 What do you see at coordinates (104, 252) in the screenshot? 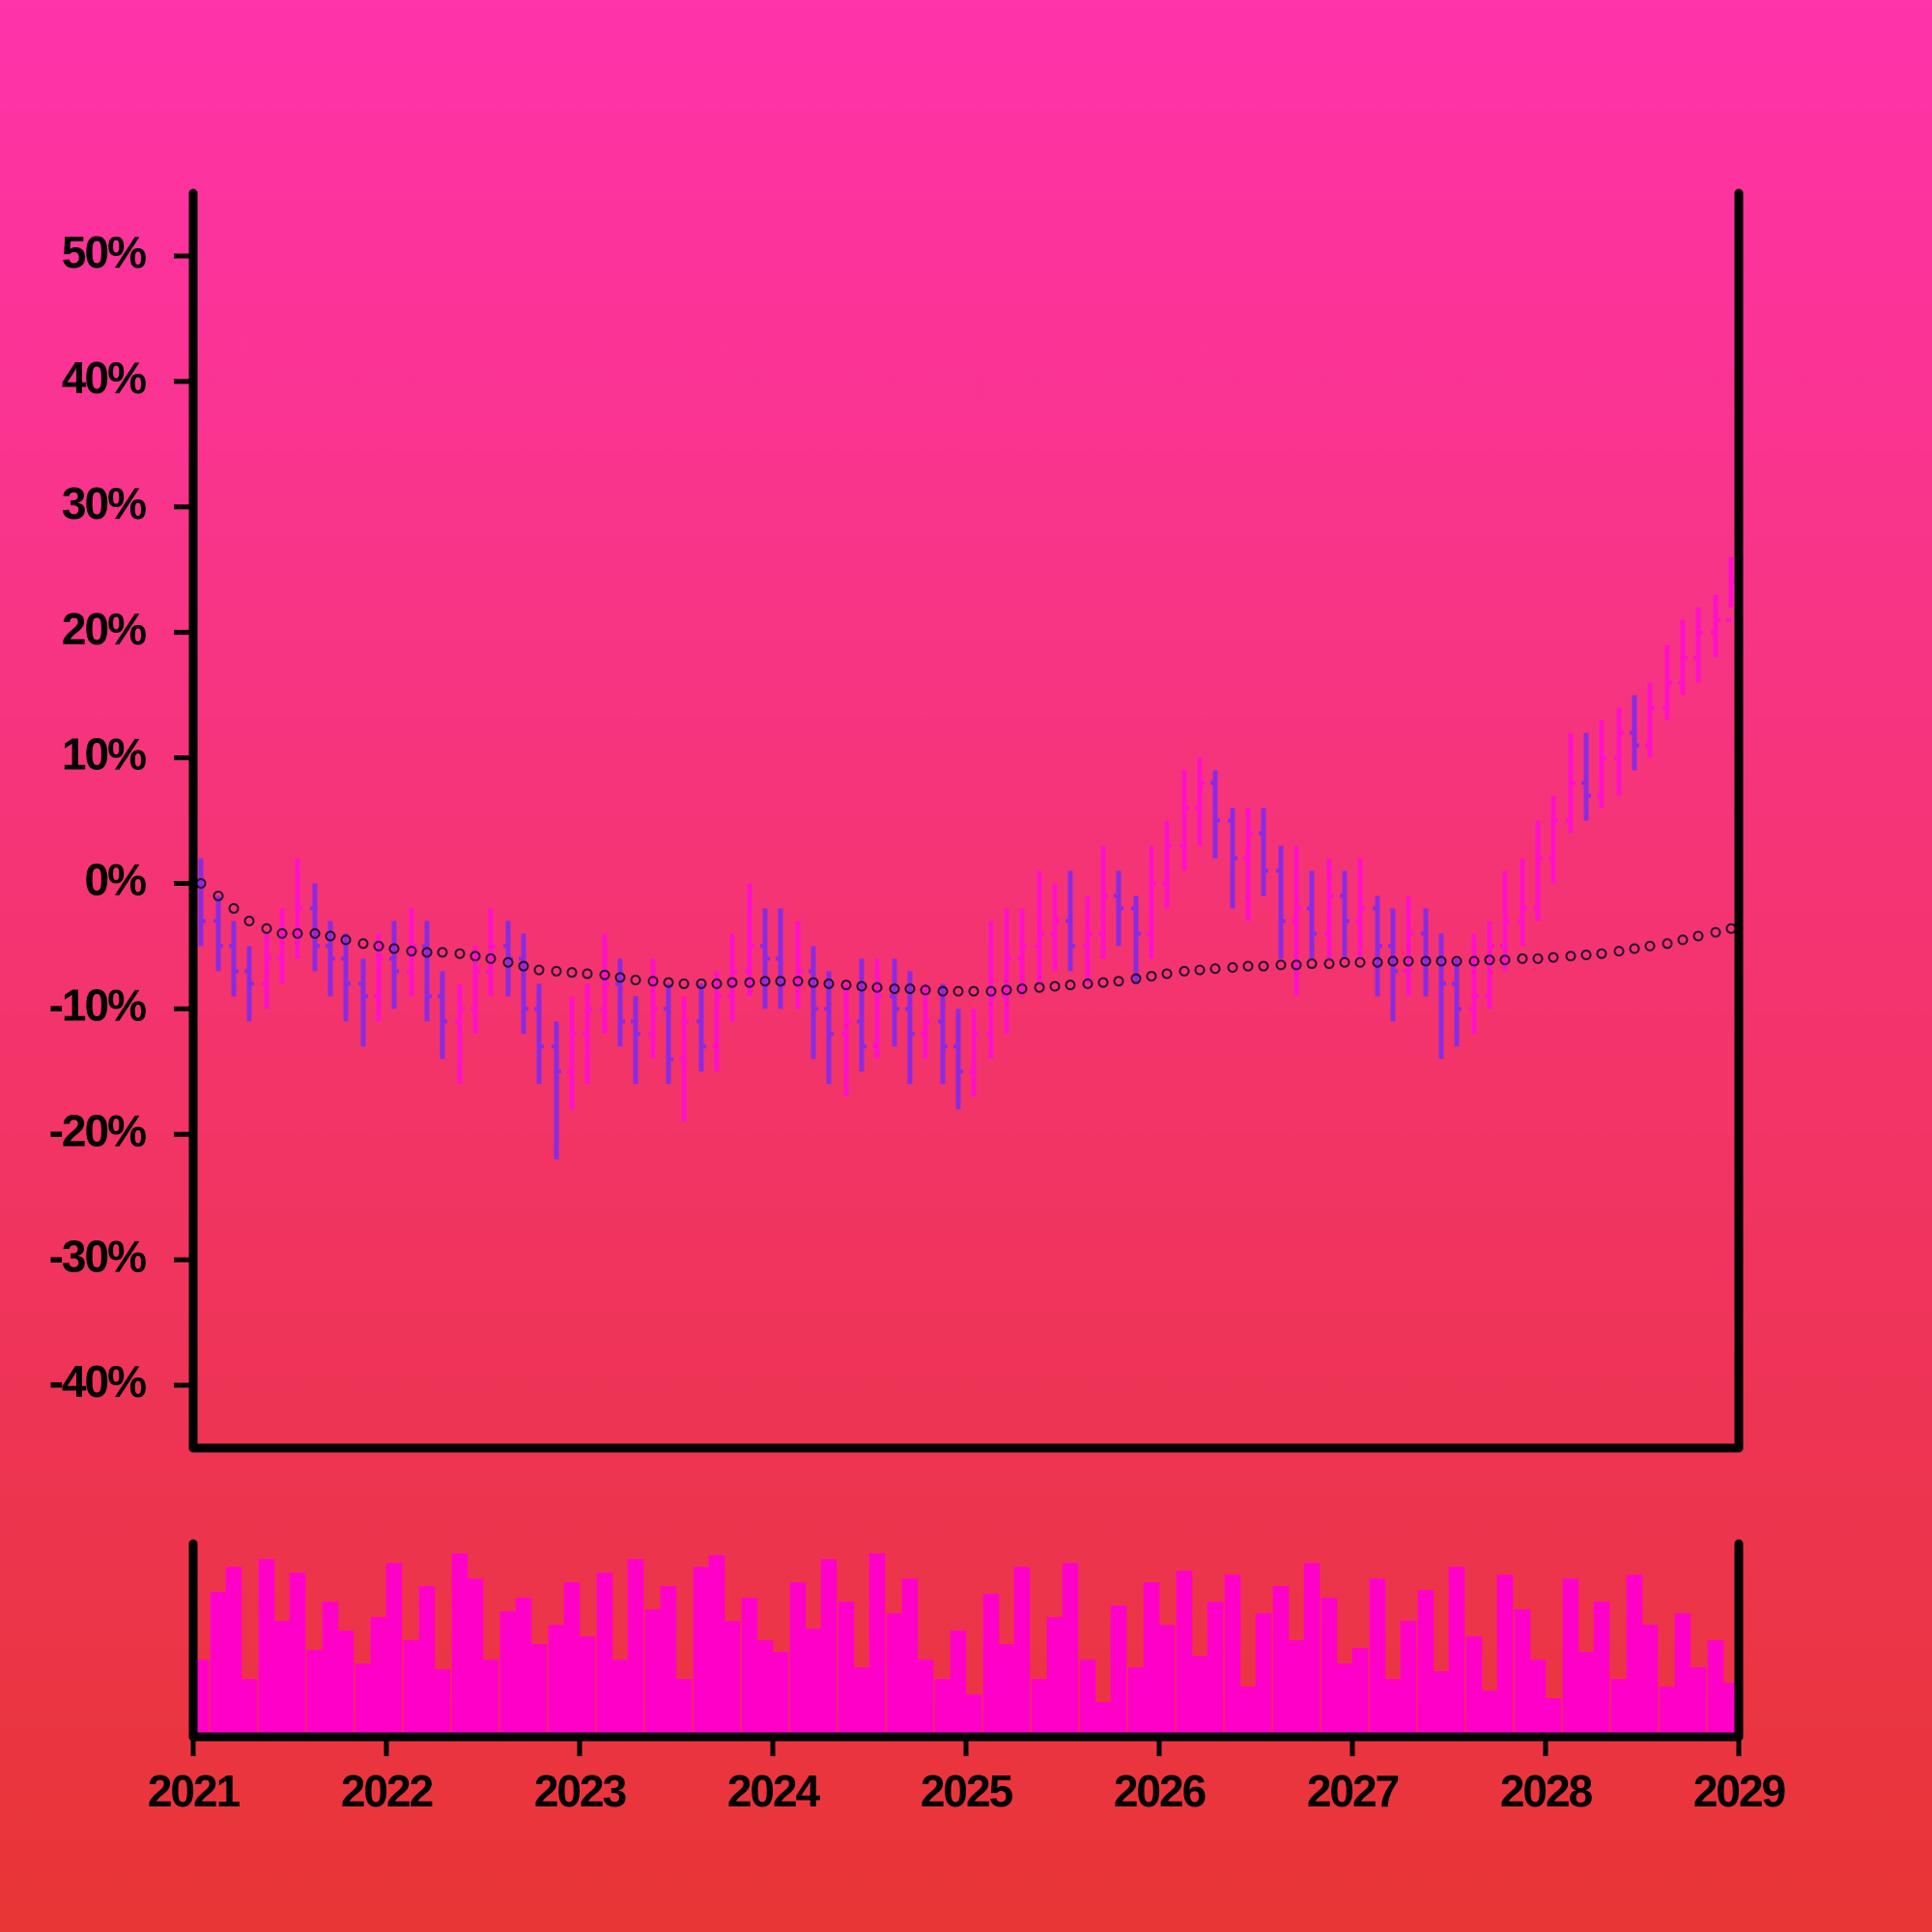
I see `y-tick-label: 50%` at bounding box center [104, 252].